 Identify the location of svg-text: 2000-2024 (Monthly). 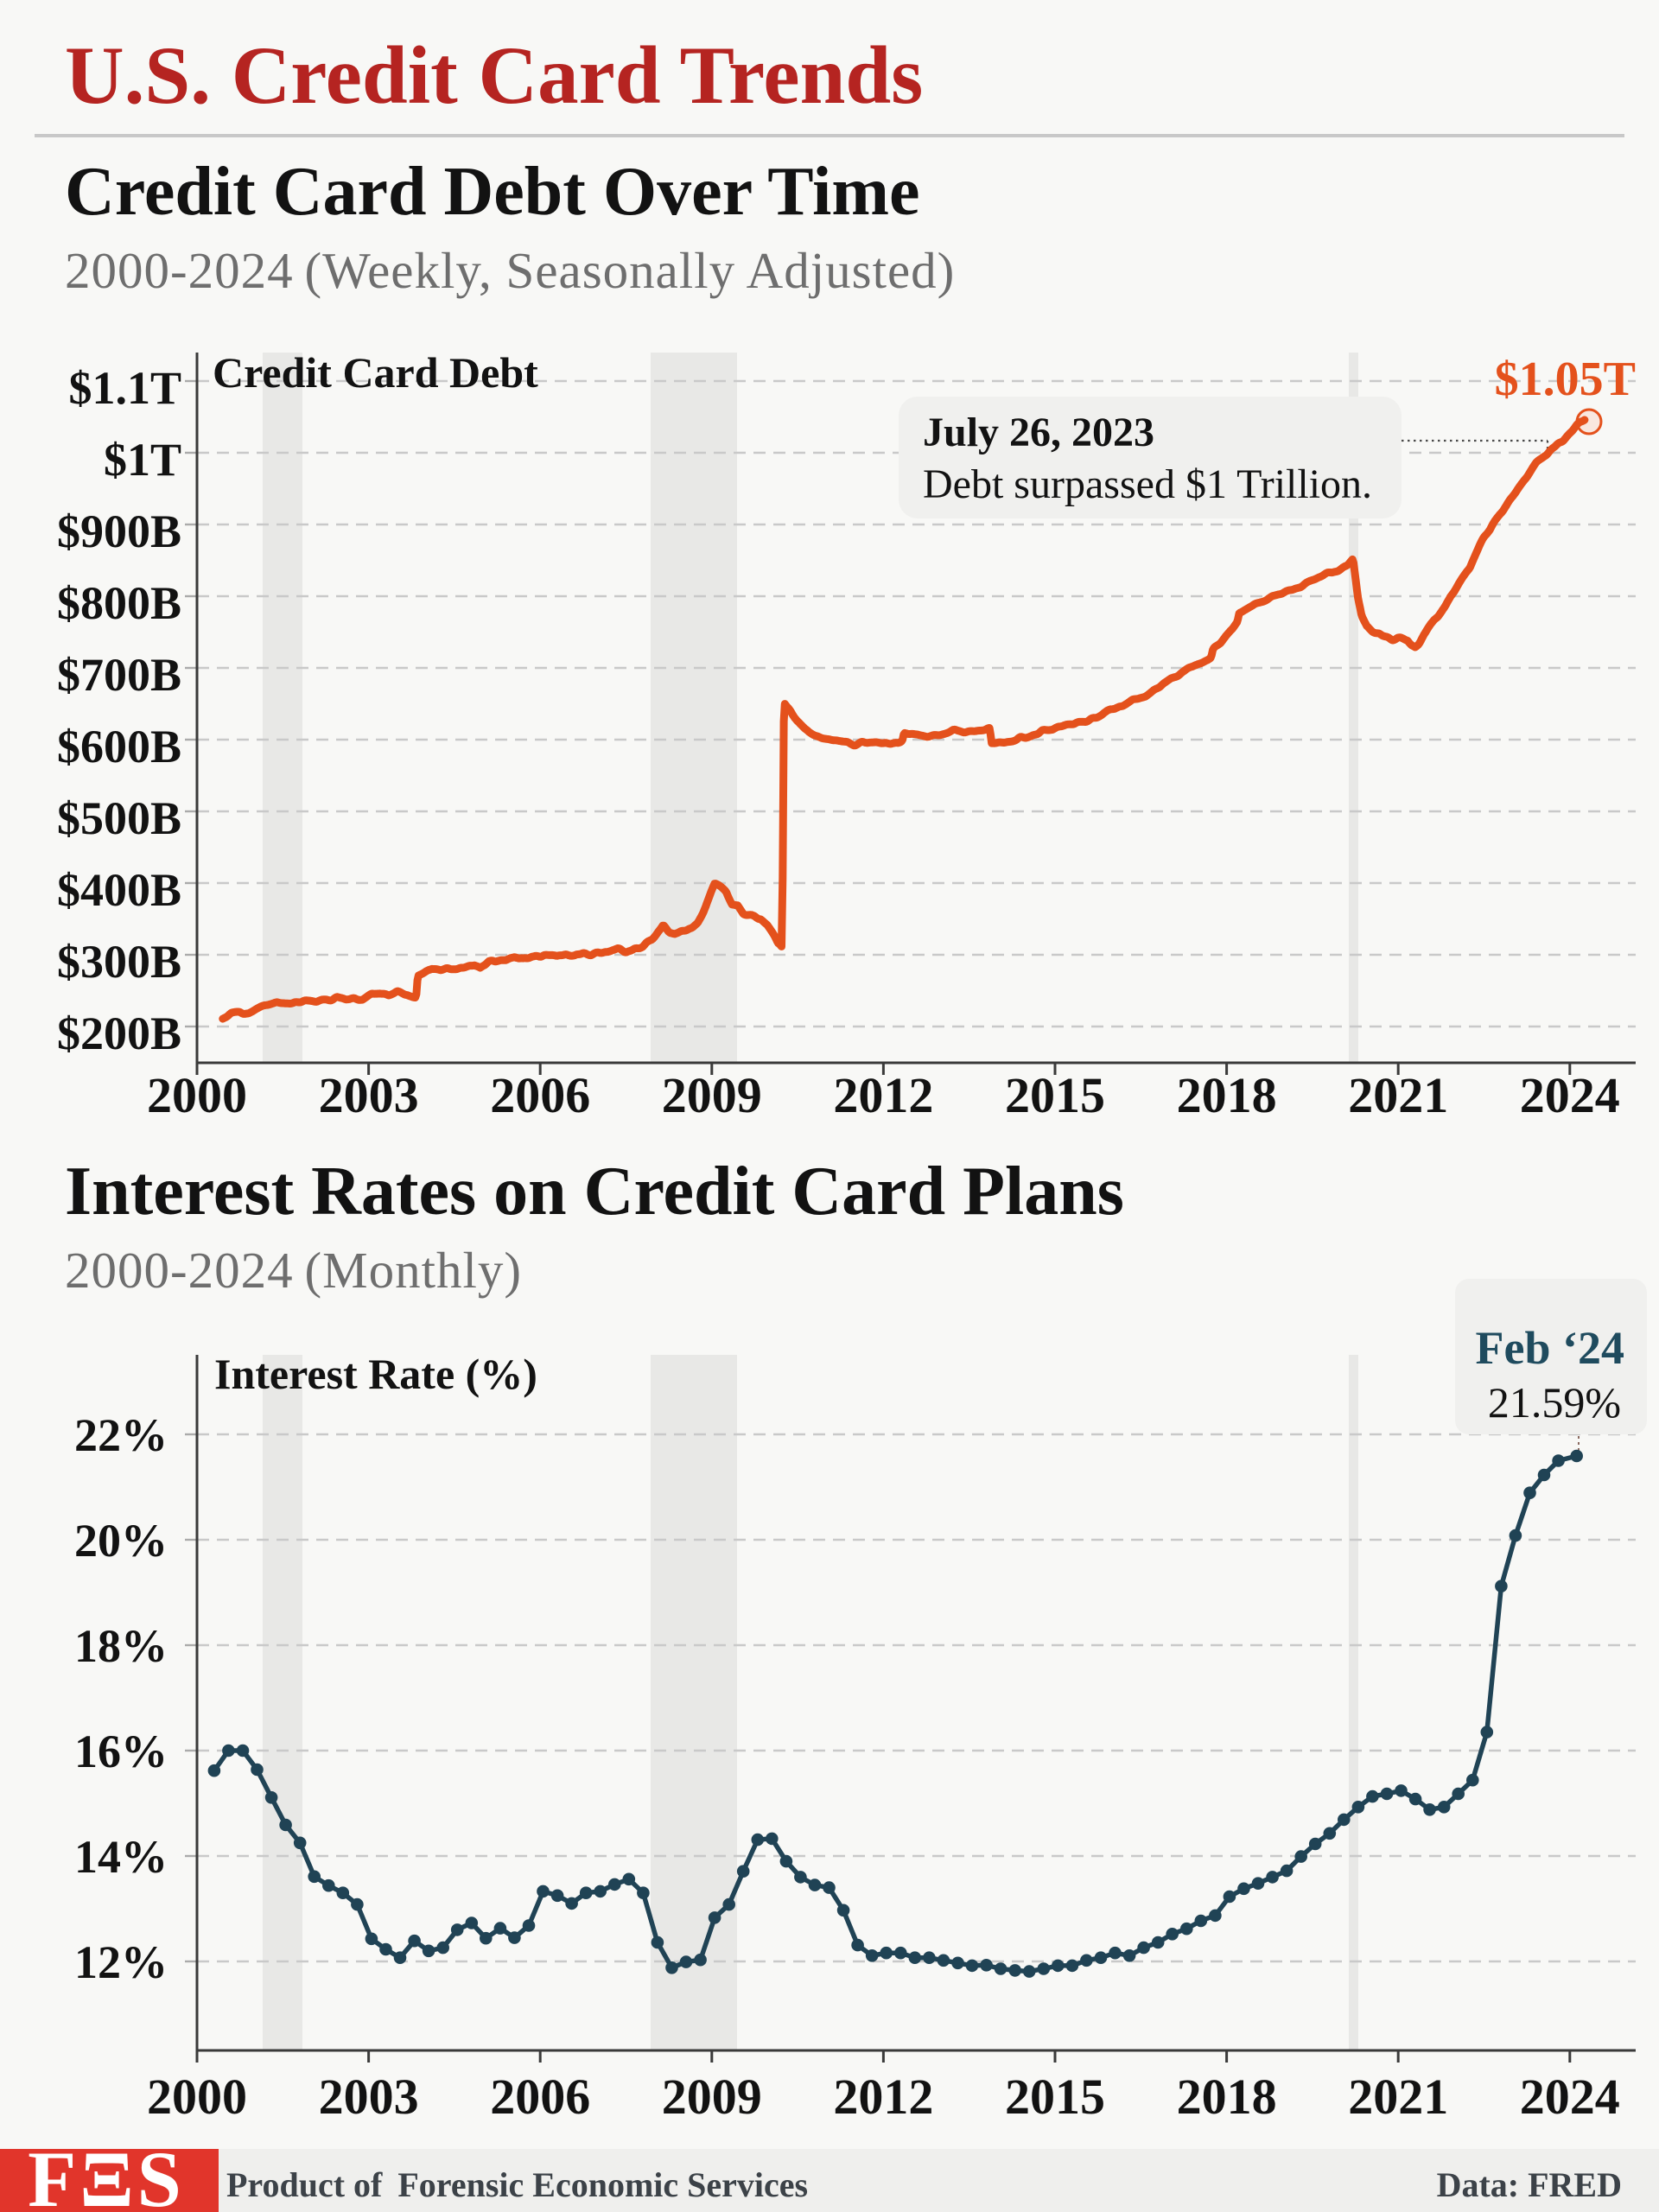
(293, 1270).